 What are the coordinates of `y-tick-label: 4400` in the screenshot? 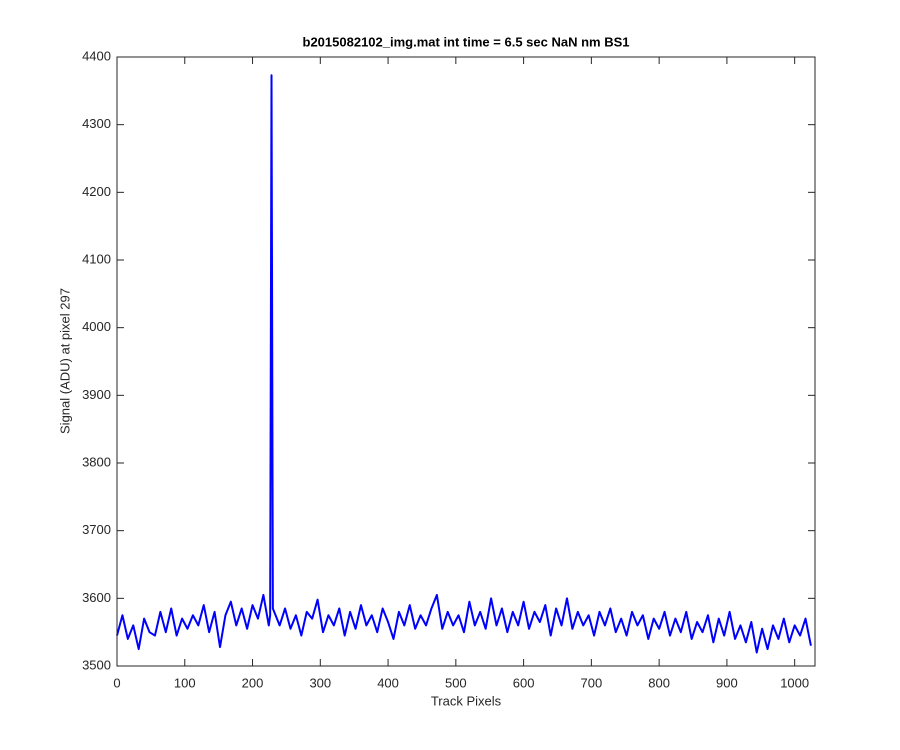 It's located at (96, 55).